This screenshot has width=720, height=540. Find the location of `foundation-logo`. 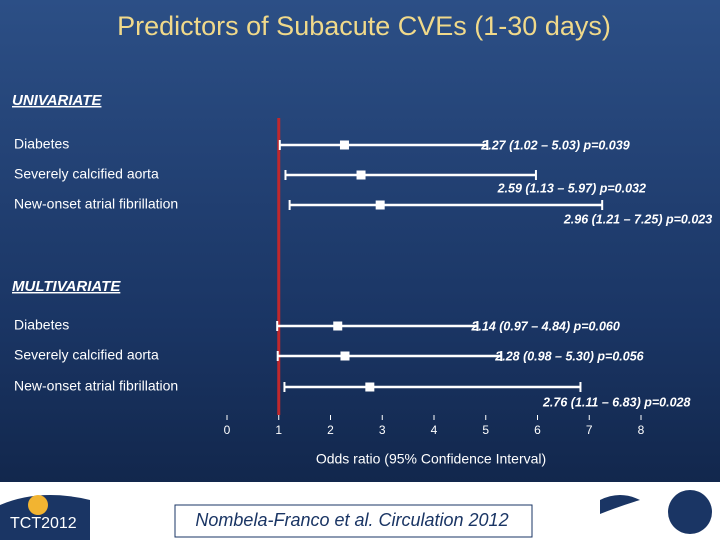

foundation-logo is located at coordinates (620, 504).